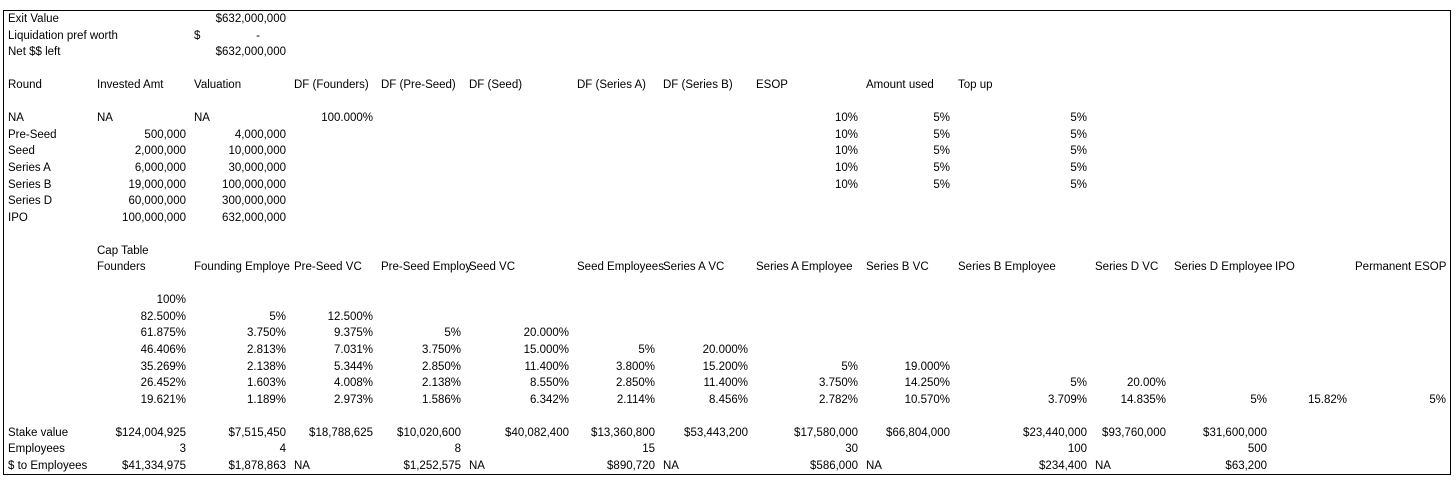 Image resolution: width=1456 pixels, height=481 pixels. Describe the element at coordinates (257, 432) in the screenshot. I see `cell: $7,515,450` at that location.